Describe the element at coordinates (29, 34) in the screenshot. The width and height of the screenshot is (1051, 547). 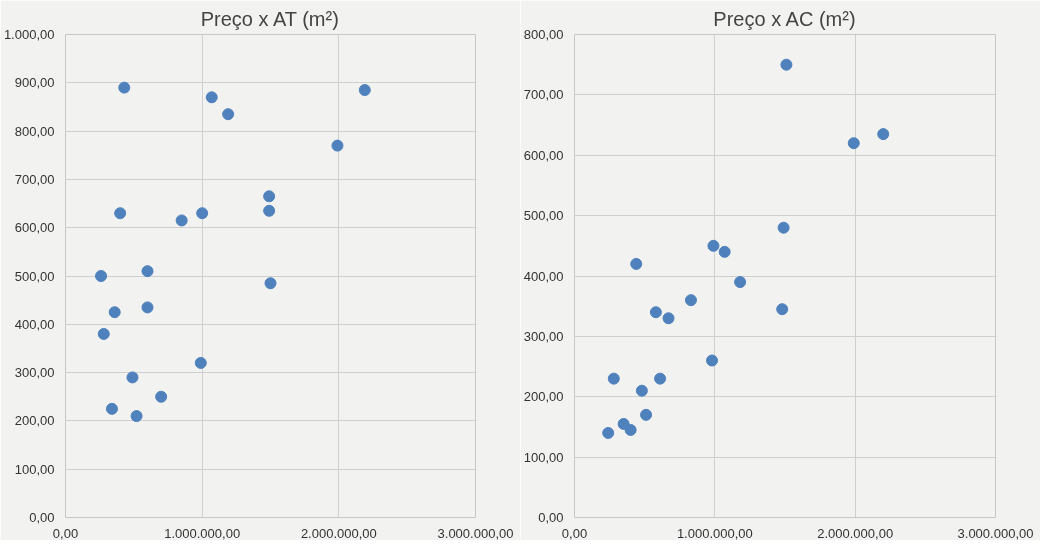
I see `y-tick-label: 1.000,00` at that location.